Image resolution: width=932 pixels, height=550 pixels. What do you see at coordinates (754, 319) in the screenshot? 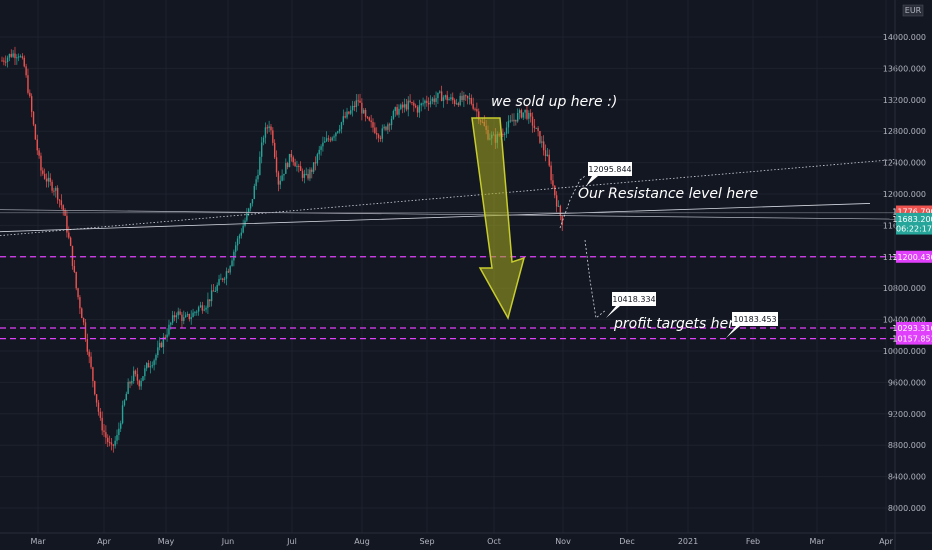
I see `callout-label: 10183.453` at bounding box center [754, 319].